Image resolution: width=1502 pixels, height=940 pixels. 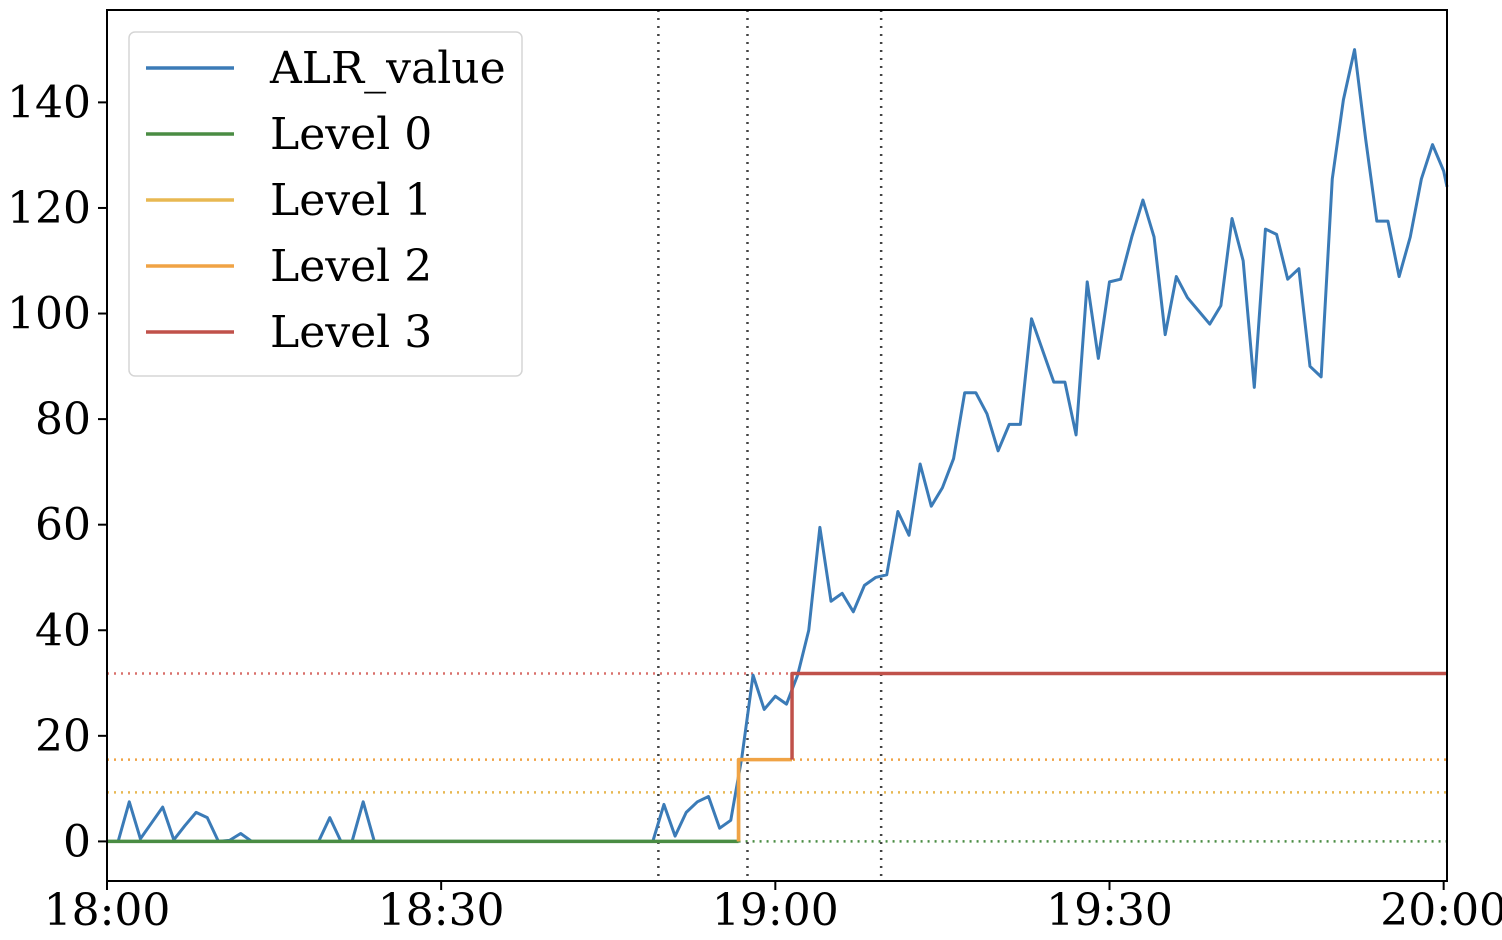 I want to click on legend: ALR_value Level 0 Level 1 Level 2 Level 3, so click(x=325, y=204).